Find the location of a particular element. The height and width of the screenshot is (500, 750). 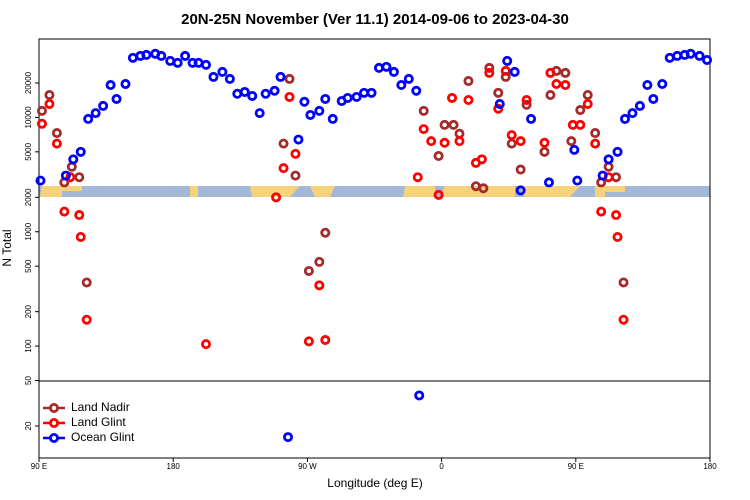

legend-label: Ocean Glint is located at coordinates (103, 437).